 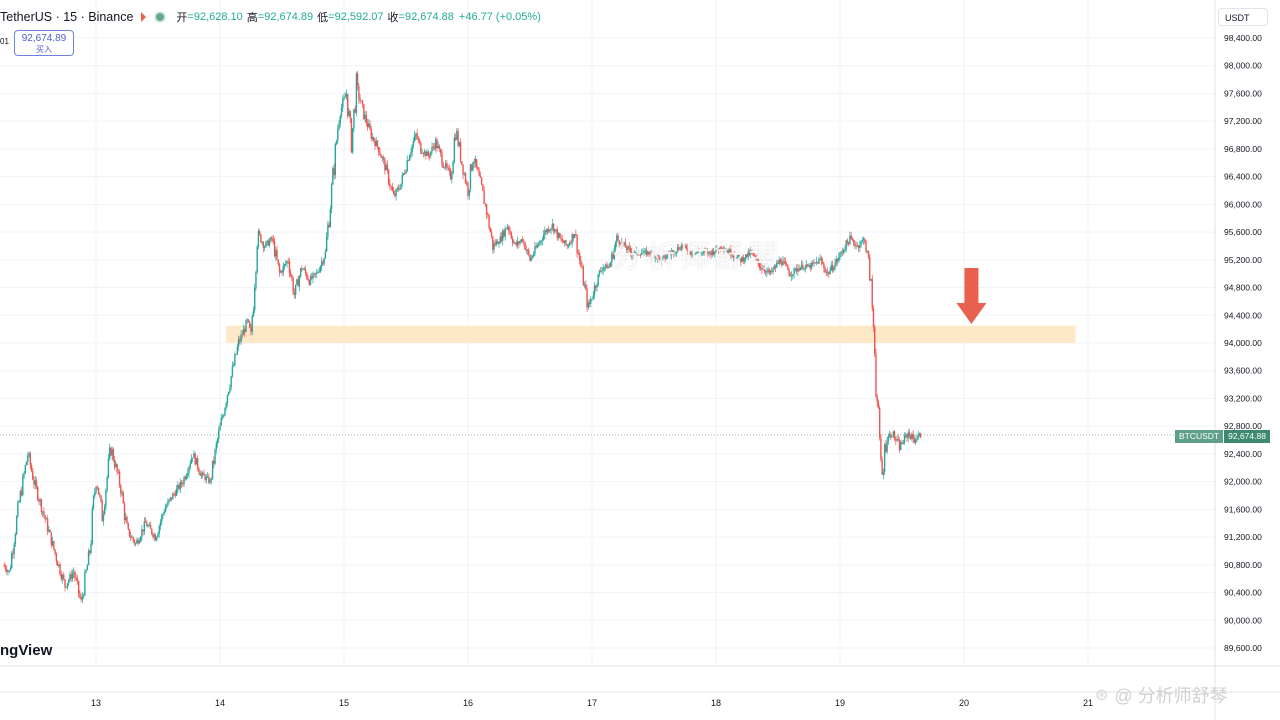 I want to click on flag-icon, so click(x=144, y=17).